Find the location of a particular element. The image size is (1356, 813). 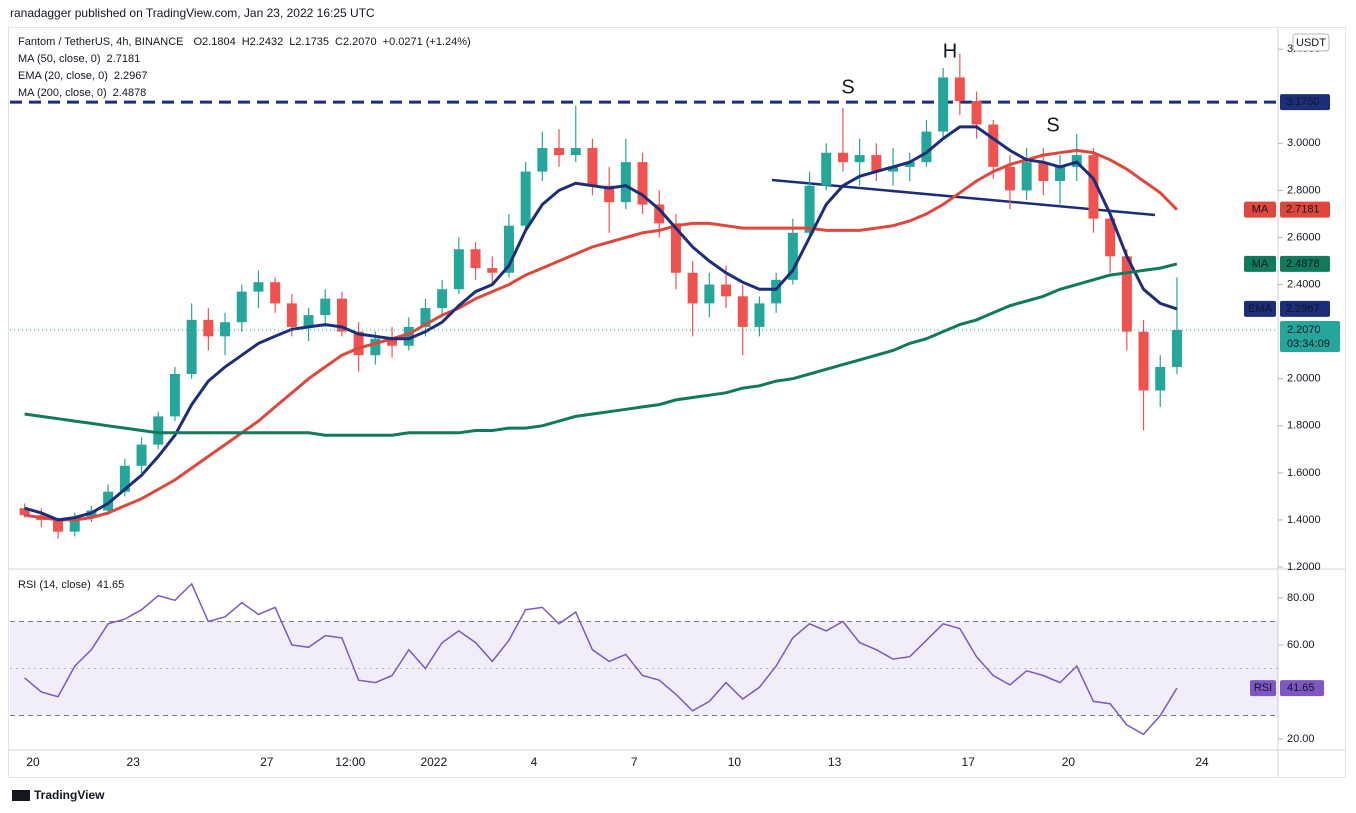

y-tick-label: 1.4000 is located at coordinates (1304, 520).